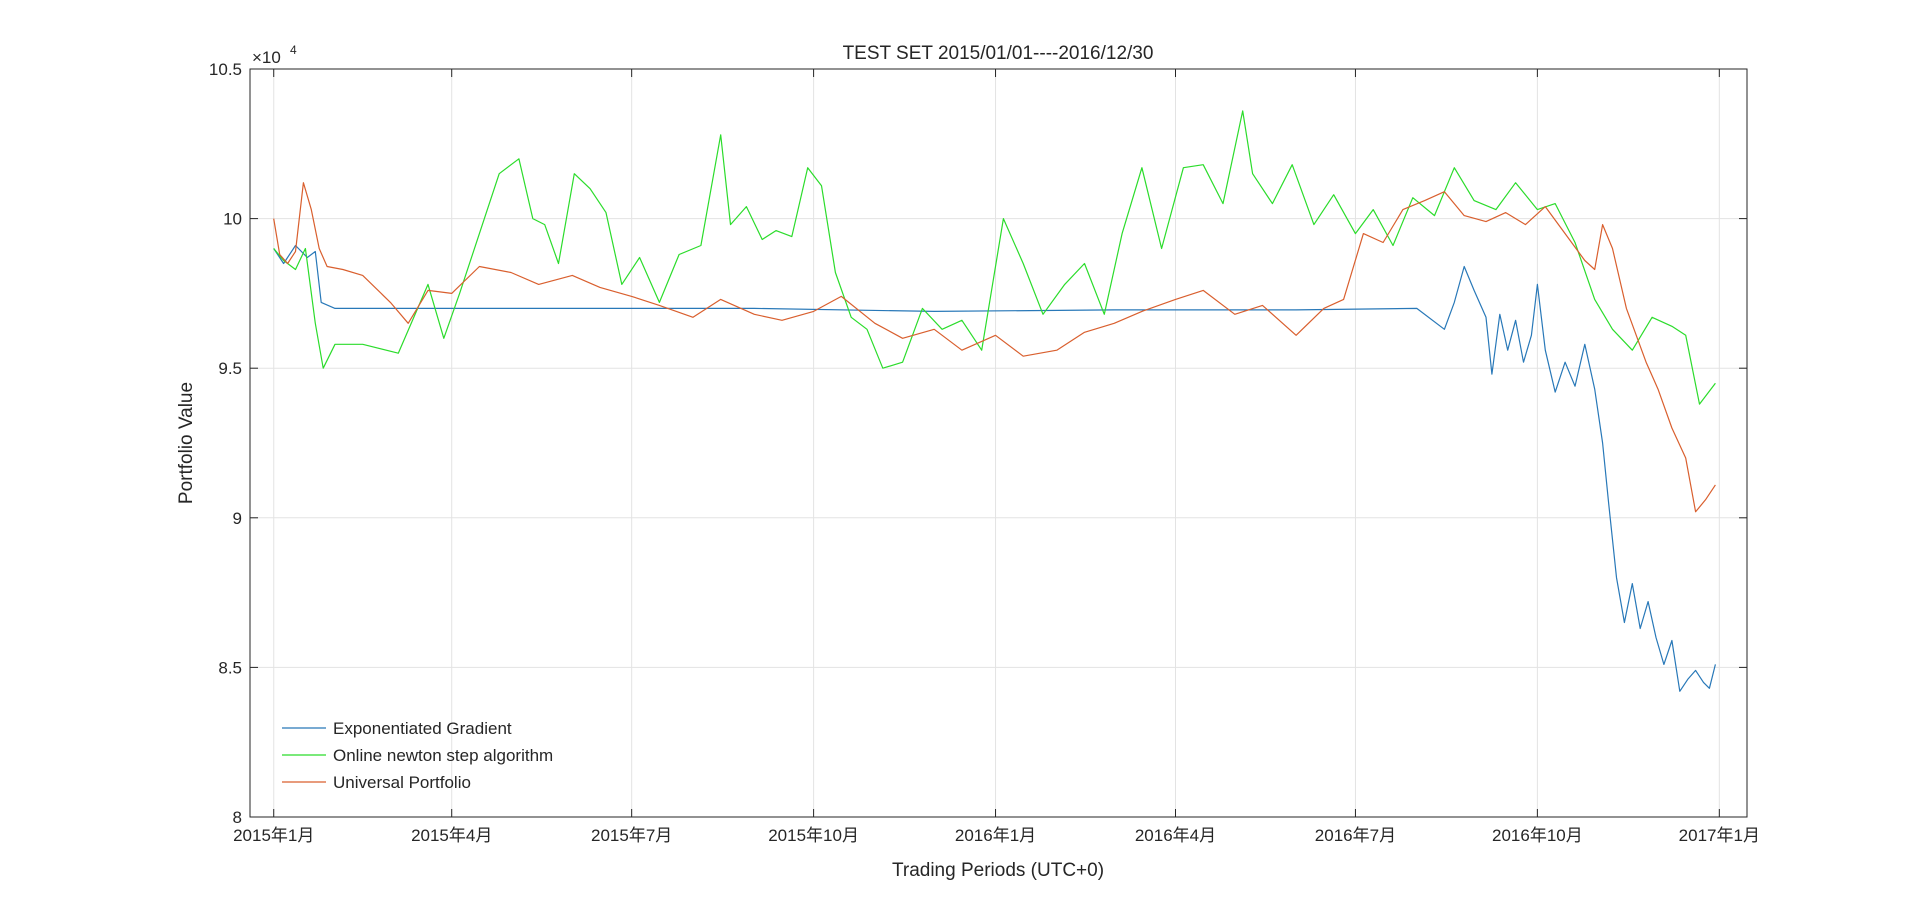 The width and height of the screenshot is (1920, 912). I want to click on x-axis-label: Trading Periods (UTC+0), so click(998, 870).